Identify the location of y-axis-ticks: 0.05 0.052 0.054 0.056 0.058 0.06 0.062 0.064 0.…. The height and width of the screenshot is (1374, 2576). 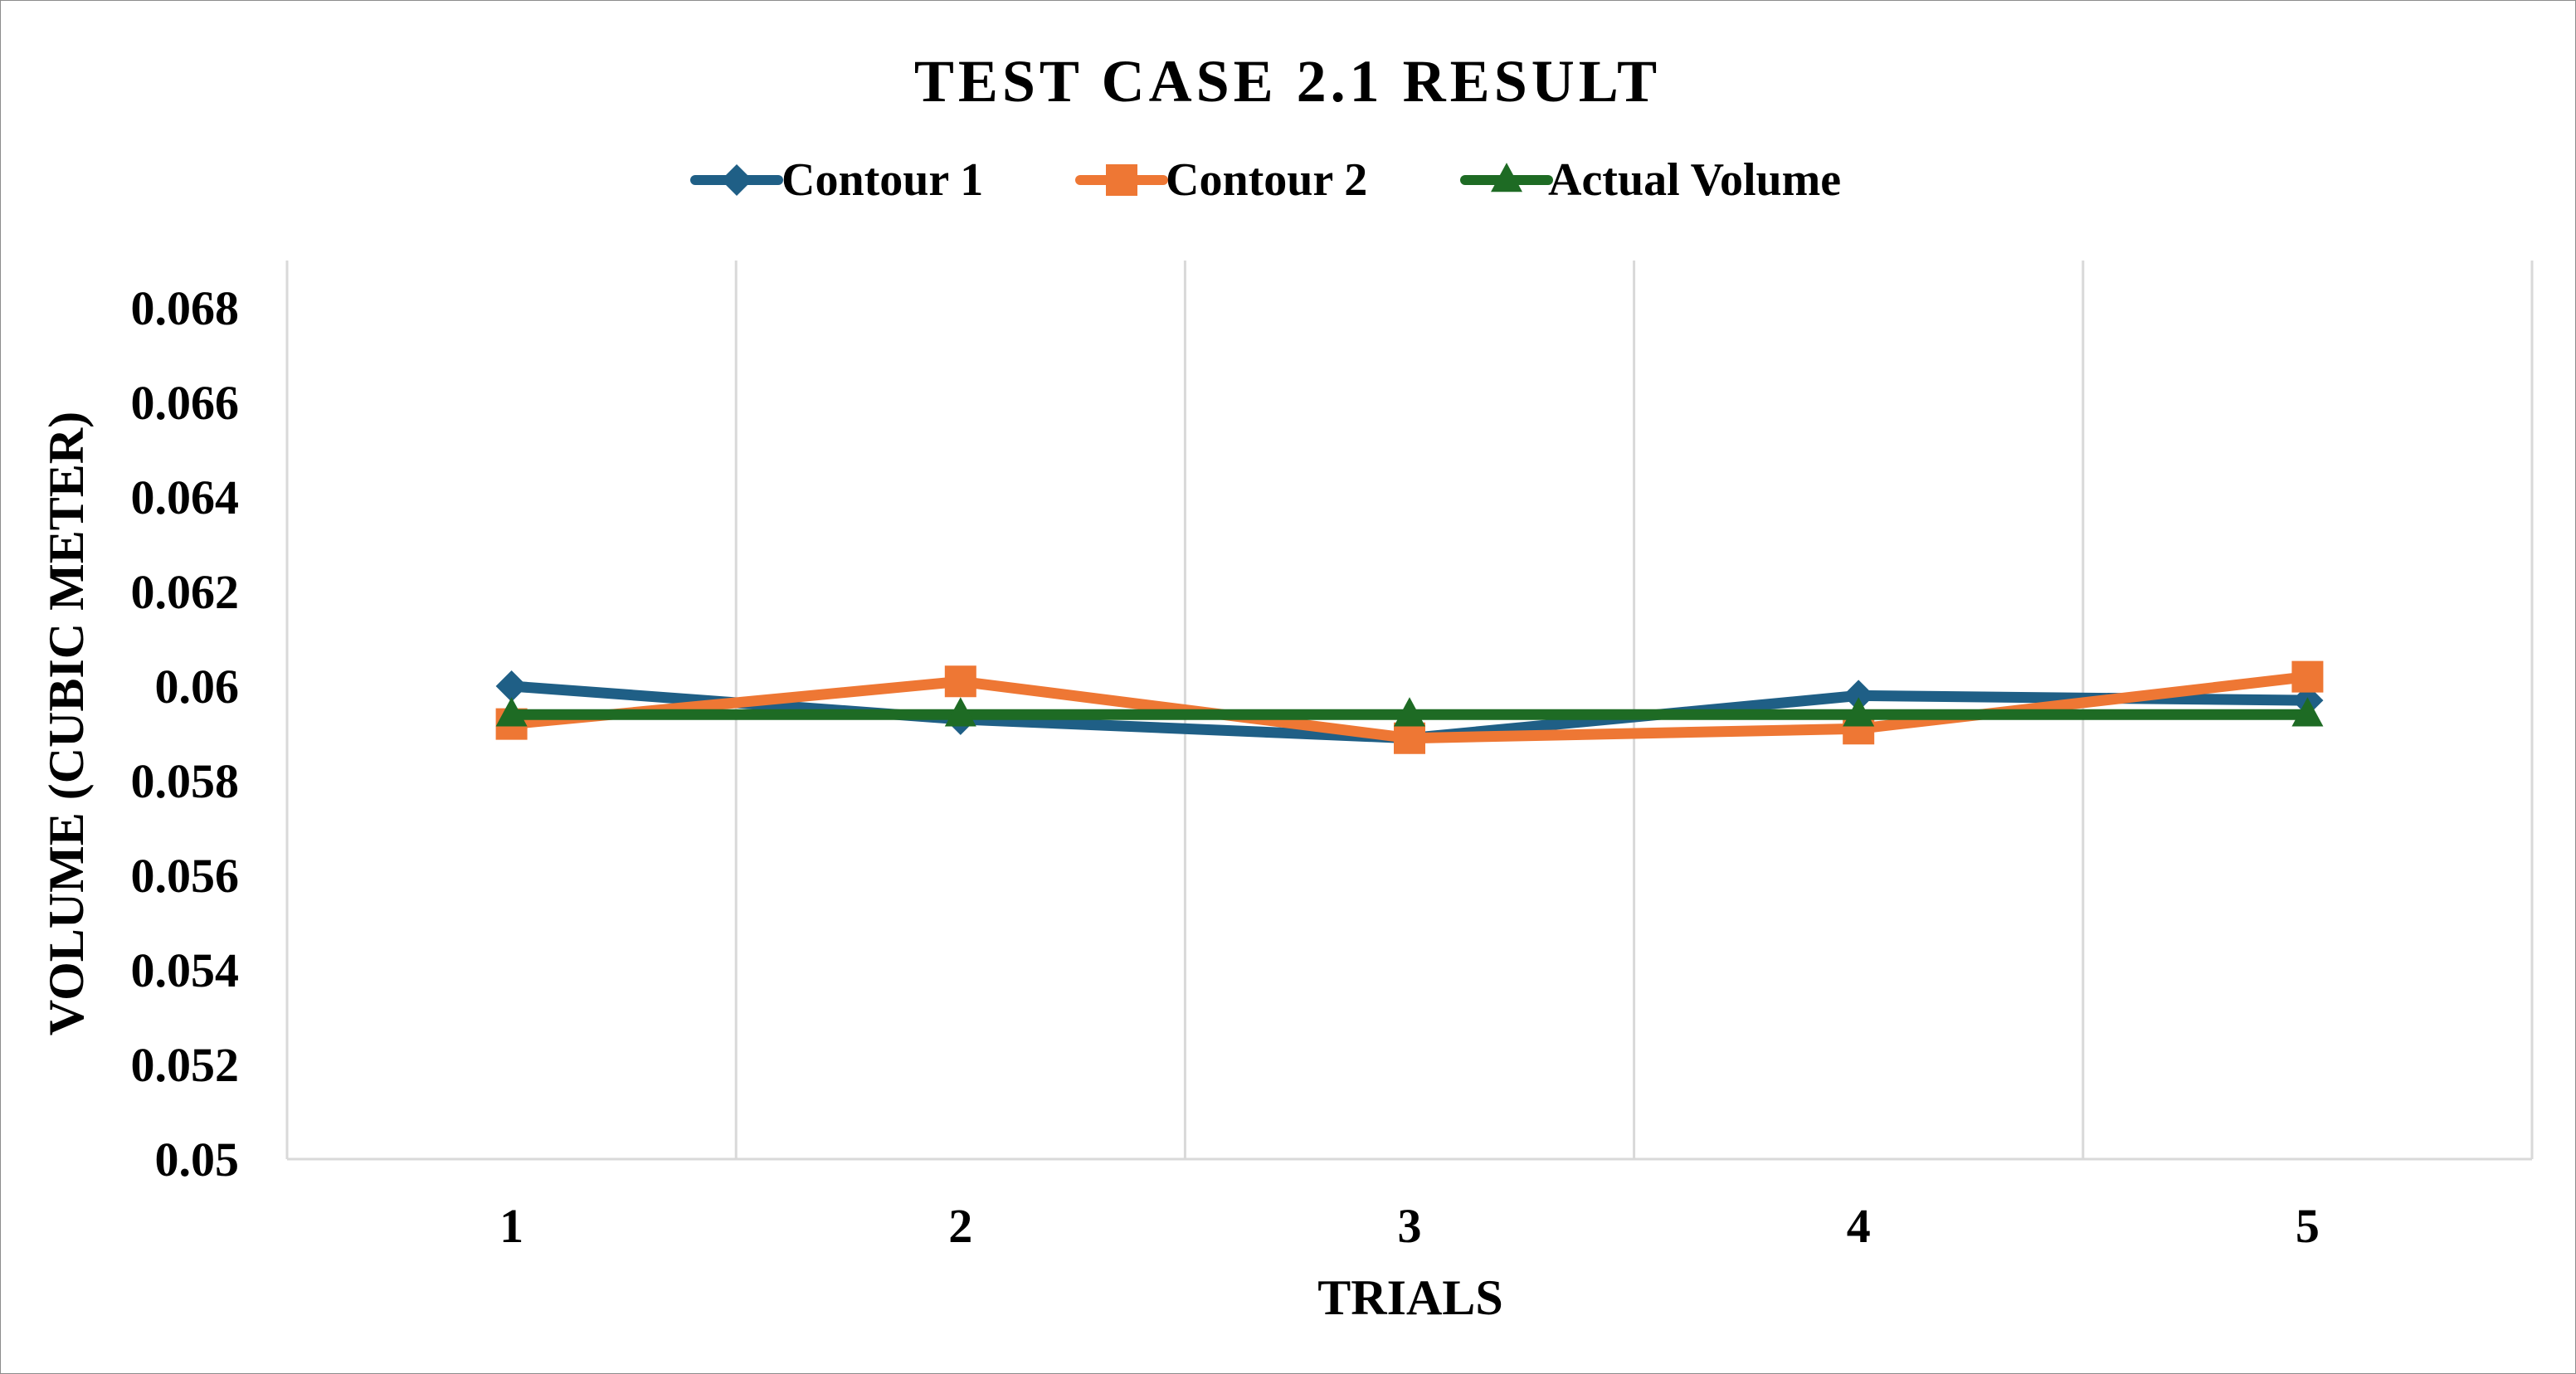
(185, 733).